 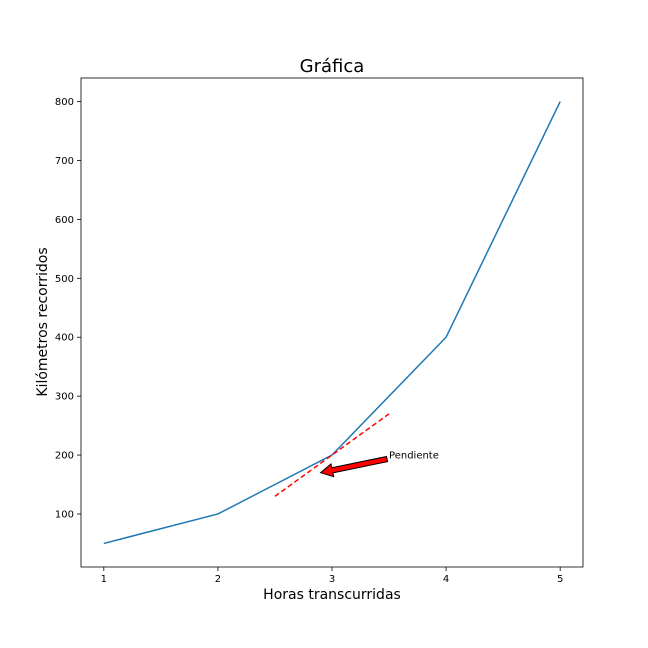 What do you see at coordinates (64, 514) in the screenshot?
I see `y-tick-label: 100` at bounding box center [64, 514].